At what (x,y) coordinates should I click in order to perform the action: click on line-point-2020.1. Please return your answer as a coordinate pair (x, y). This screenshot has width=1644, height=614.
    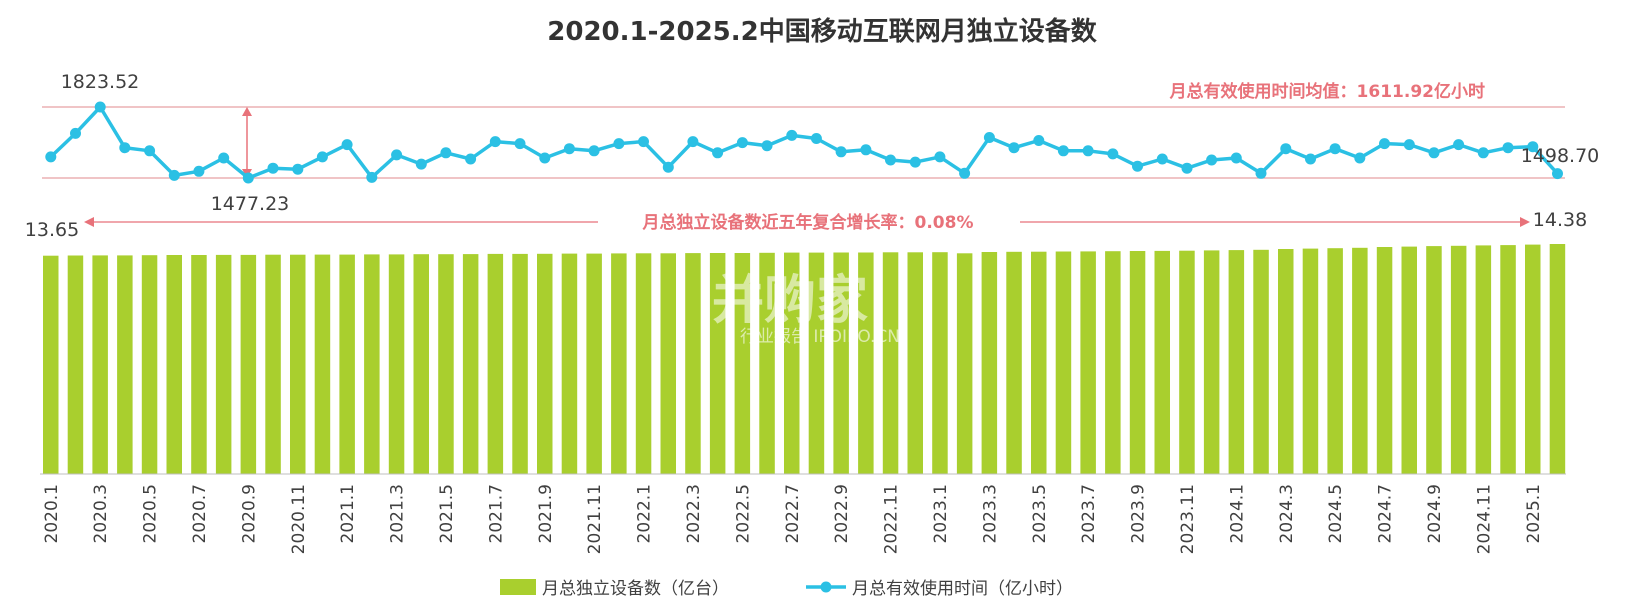
    Looking at the image, I should click on (51, 157).